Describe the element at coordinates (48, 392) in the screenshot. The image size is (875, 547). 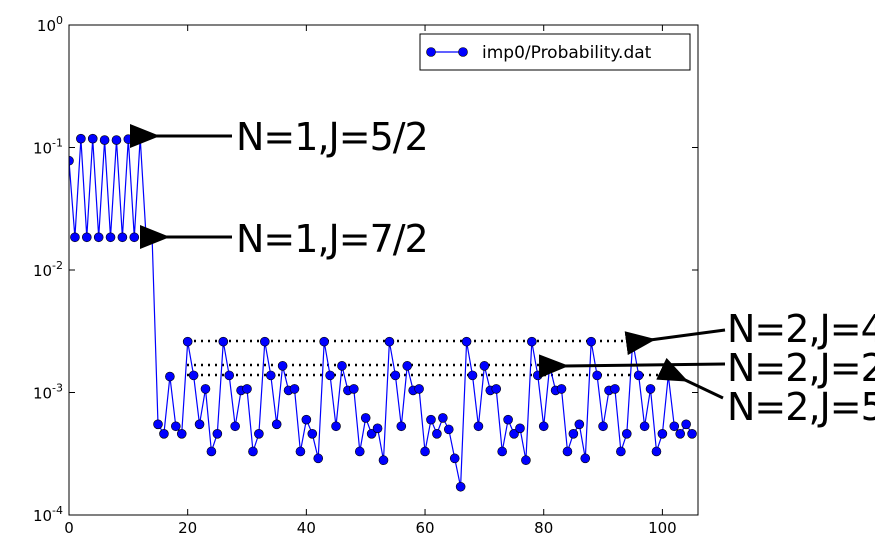
I see `y-tick-label: 10⁻³` at that location.